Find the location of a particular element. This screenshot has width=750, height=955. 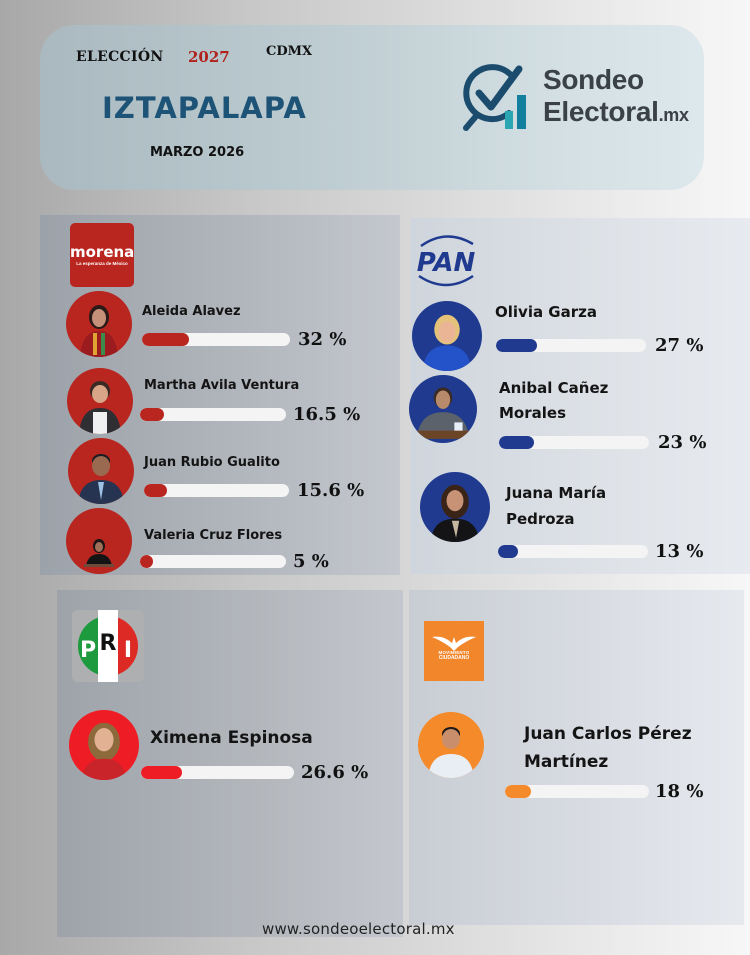

candidate-name: Martha Avila Ventura is located at coordinates (222, 385).